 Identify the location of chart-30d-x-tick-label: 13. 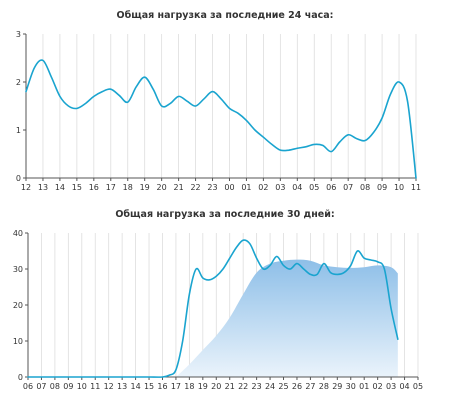
(122, 386).